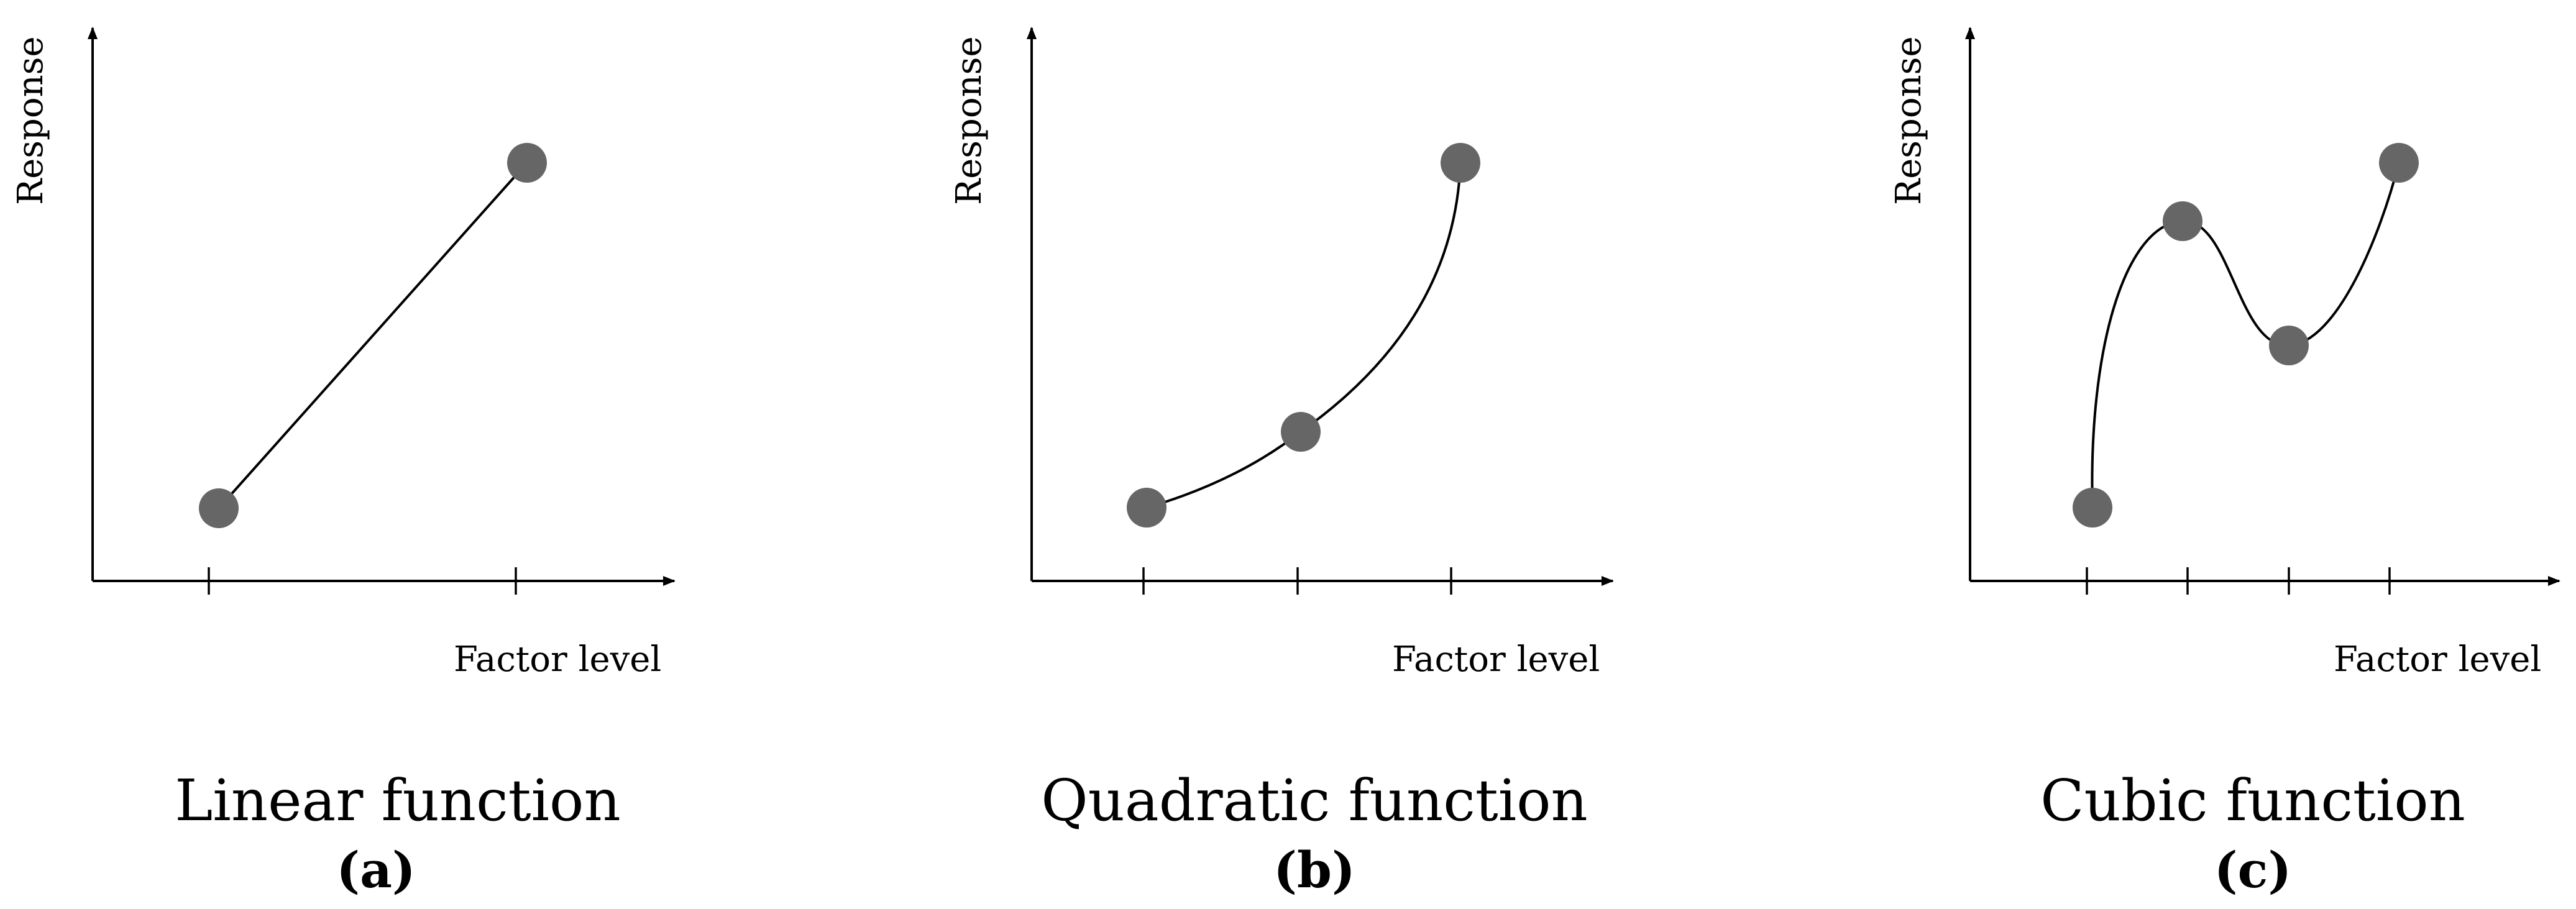 The image size is (2576, 909). I want to click on linear-line, so click(373, 335).